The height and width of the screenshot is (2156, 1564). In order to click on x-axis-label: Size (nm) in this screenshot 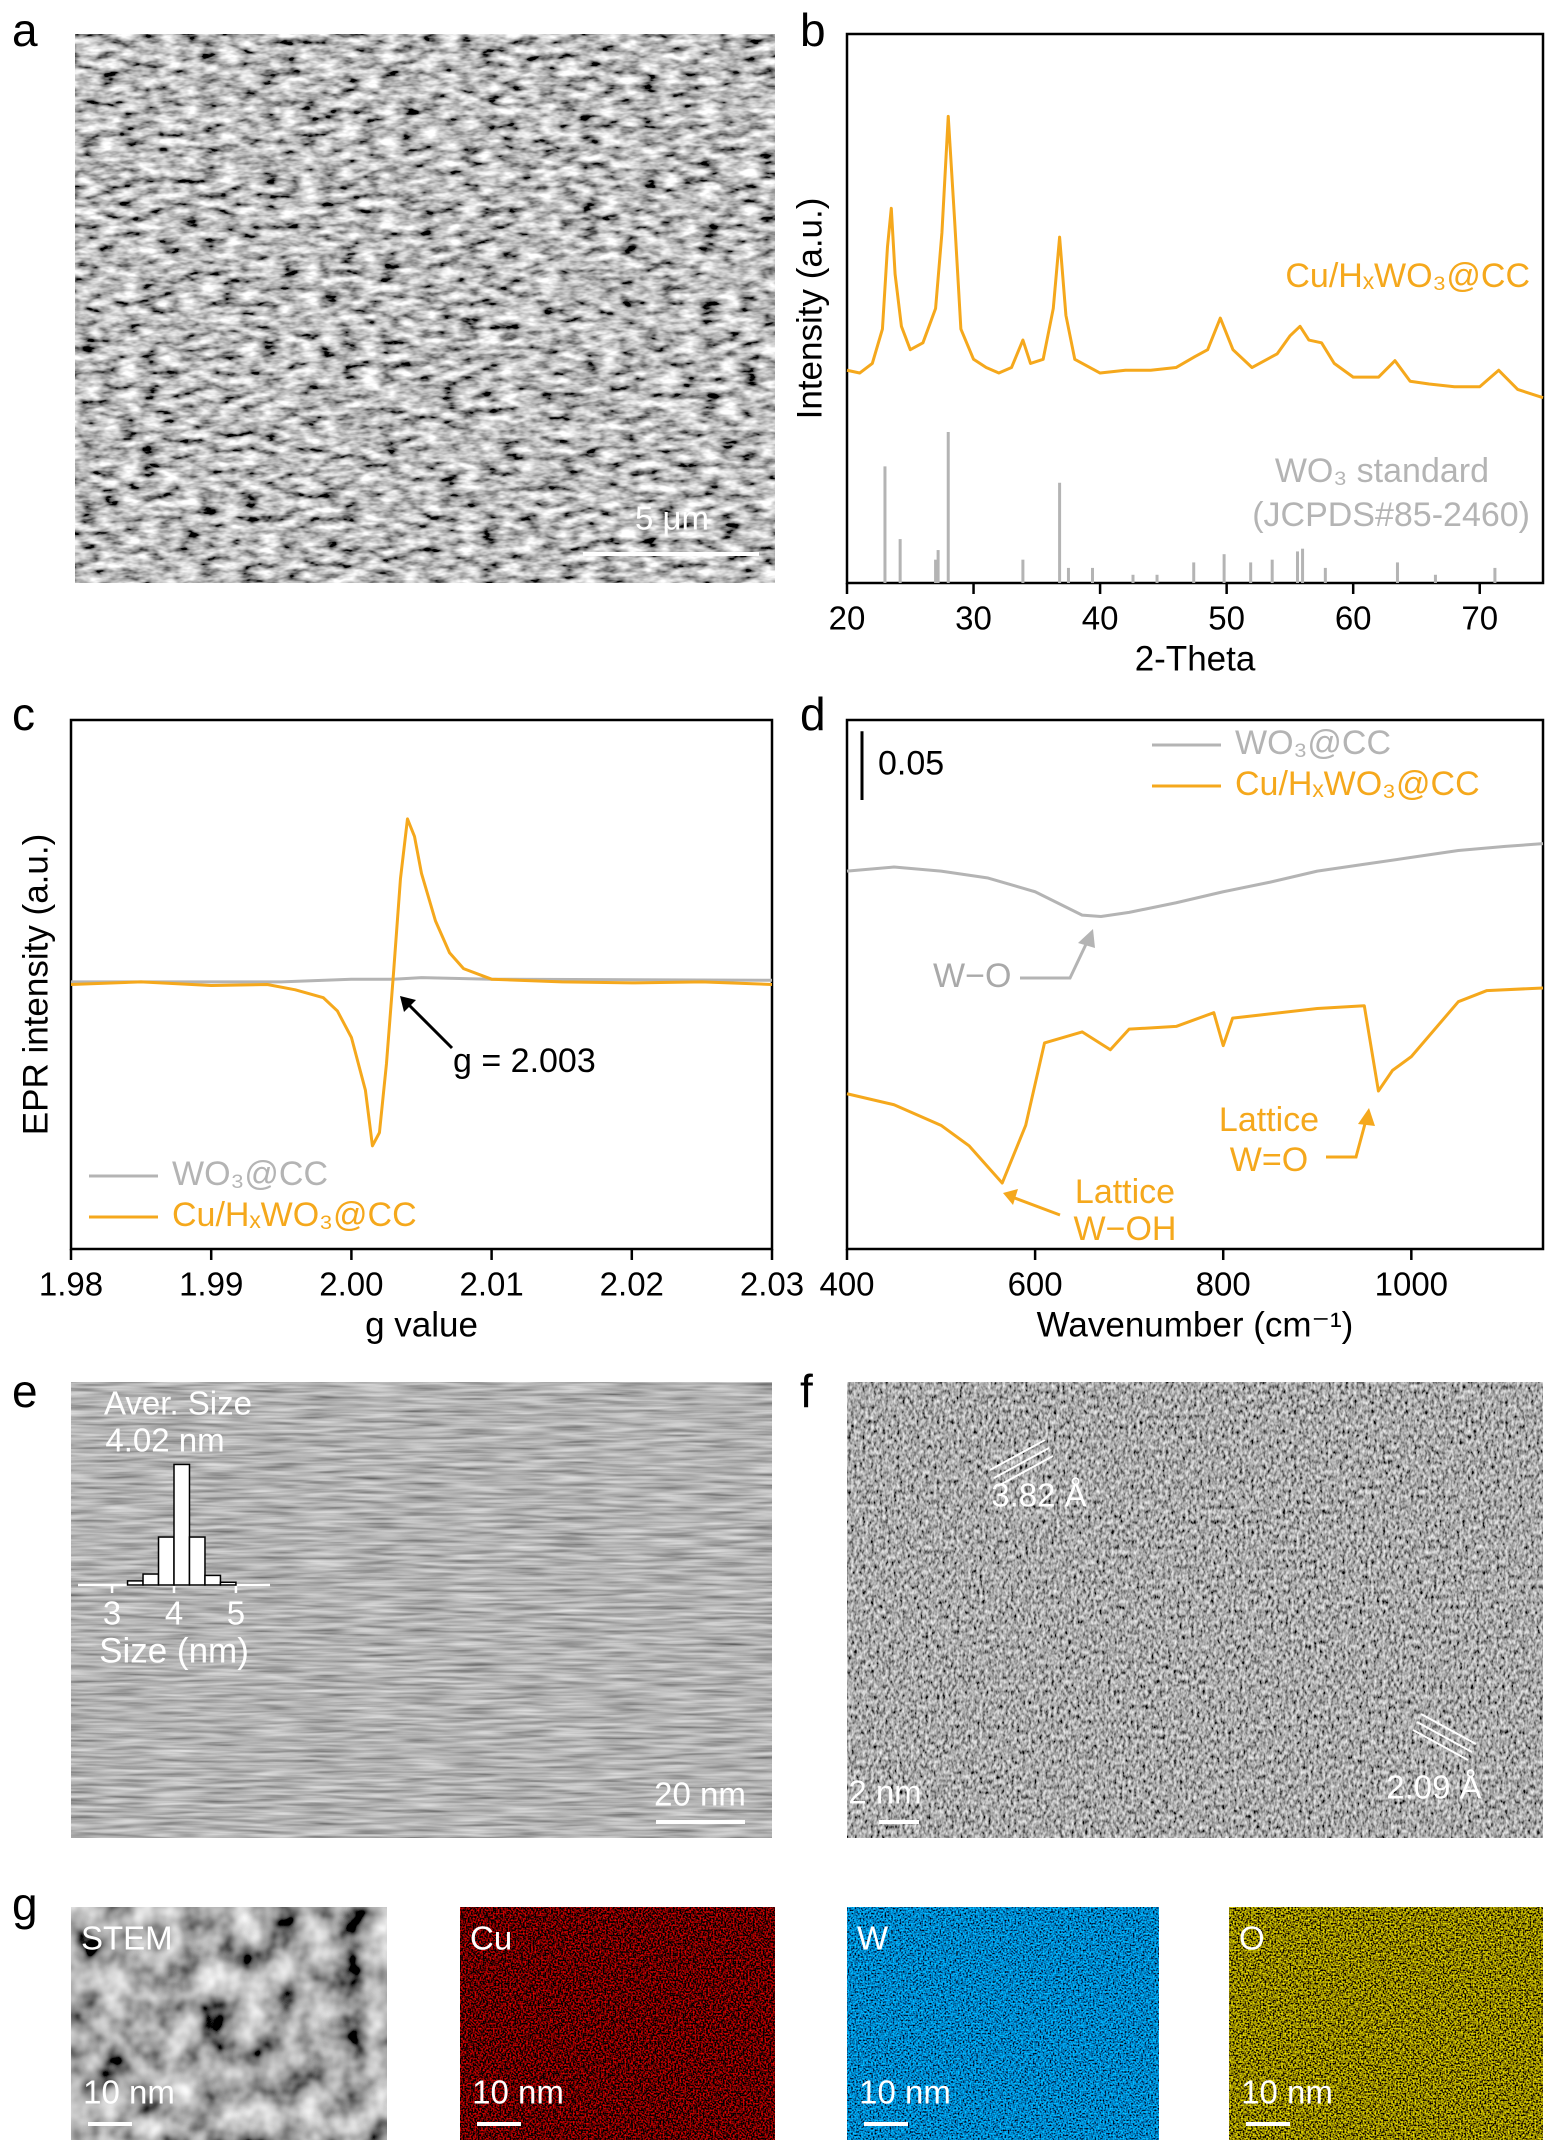, I will do `click(174, 1650)`.